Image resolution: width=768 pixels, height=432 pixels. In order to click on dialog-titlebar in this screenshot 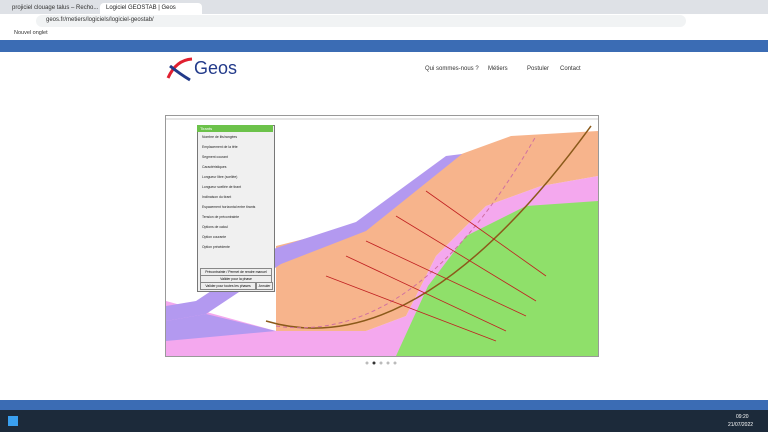, I will do `click(235, 128)`.